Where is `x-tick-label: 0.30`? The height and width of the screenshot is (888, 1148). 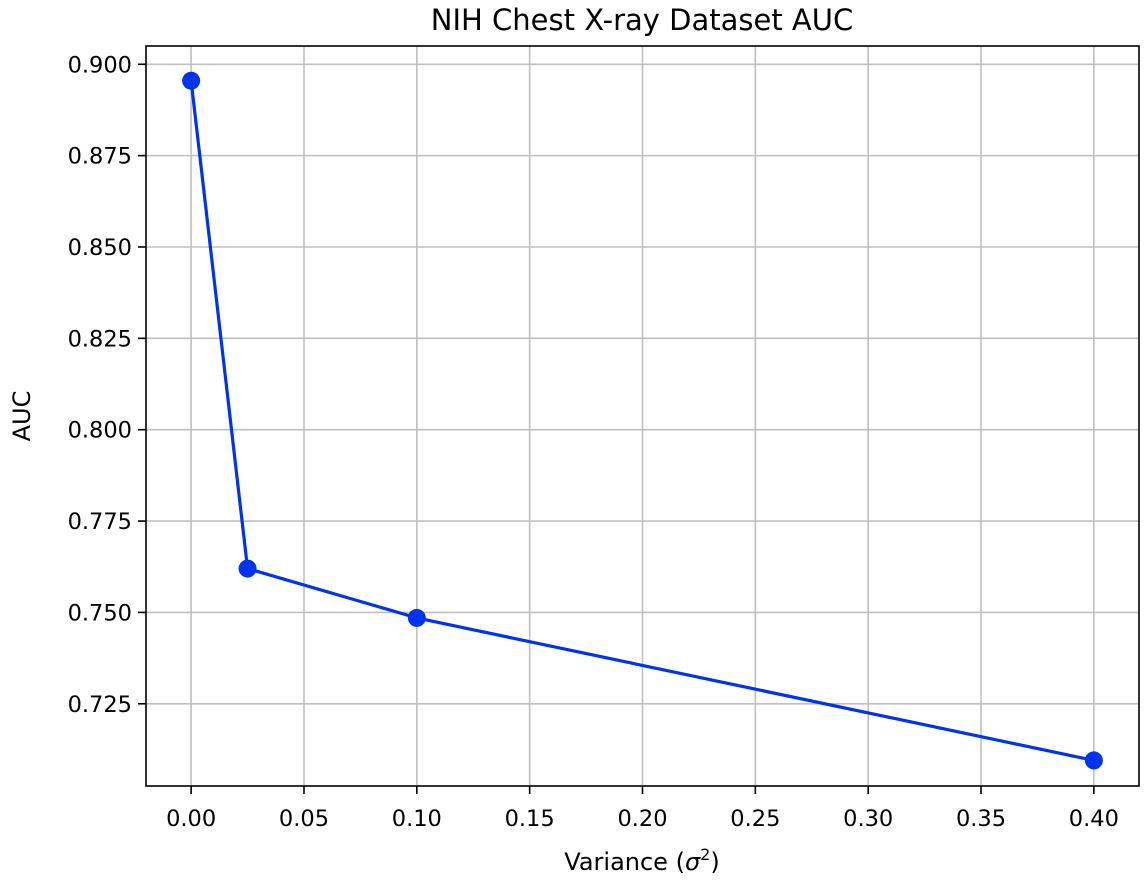
x-tick-label: 0.30 is located at coordinates (868, 819).